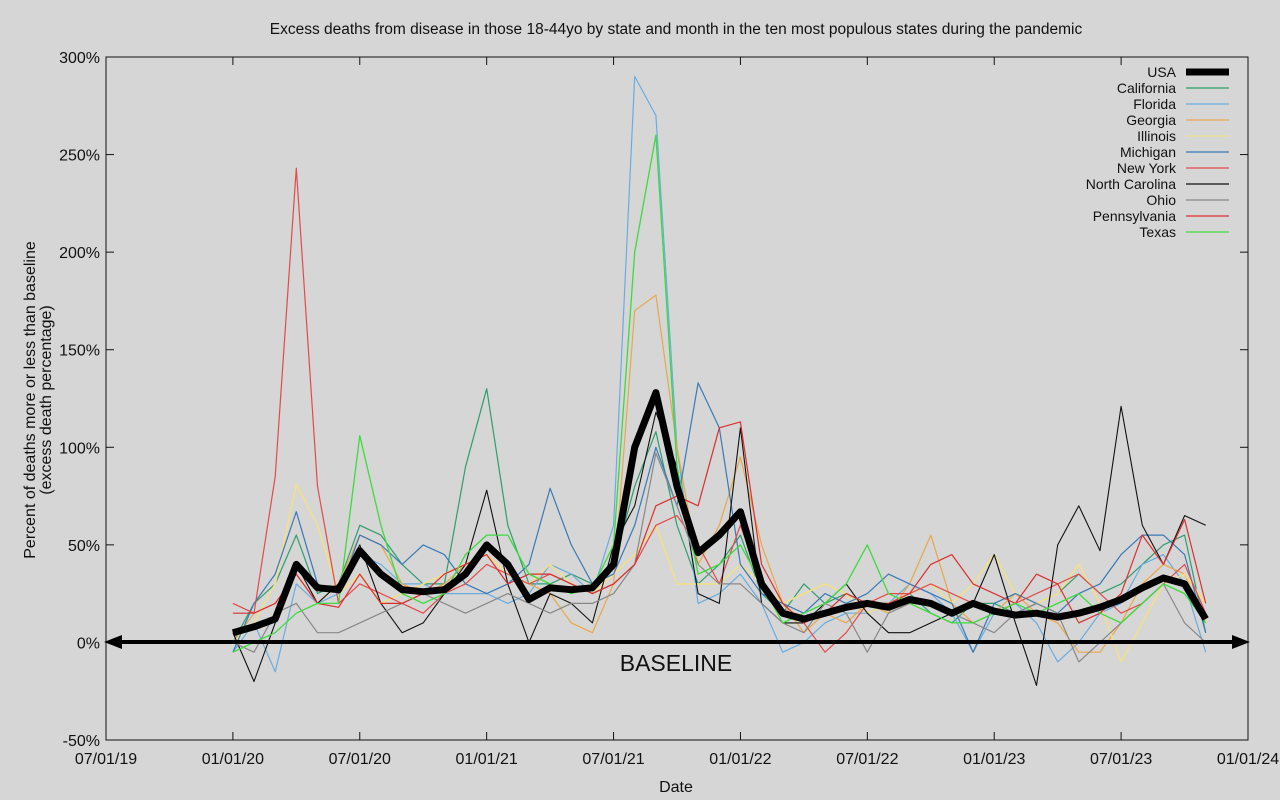  What do you see at coordinates (79, 253) in the screenshot?
I see `y-tick-label: 200%` at bounding box center [79, 253].